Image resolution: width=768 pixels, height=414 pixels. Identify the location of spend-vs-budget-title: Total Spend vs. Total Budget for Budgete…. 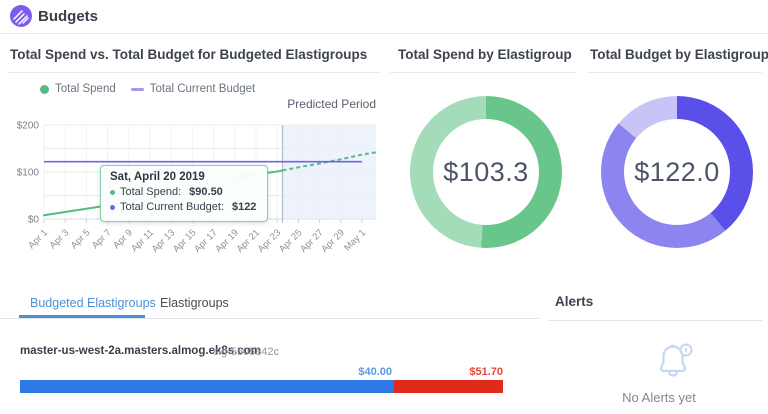
(189, 54).